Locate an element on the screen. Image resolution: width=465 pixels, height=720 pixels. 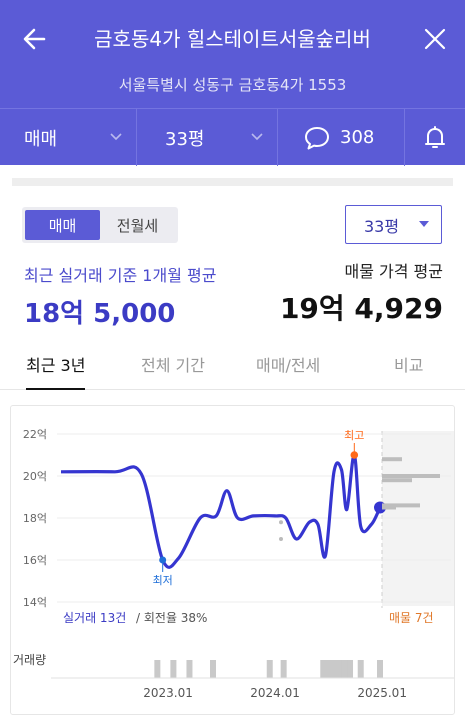
transactions-count: 실거래 13건 is located at coordinates (94, 618).